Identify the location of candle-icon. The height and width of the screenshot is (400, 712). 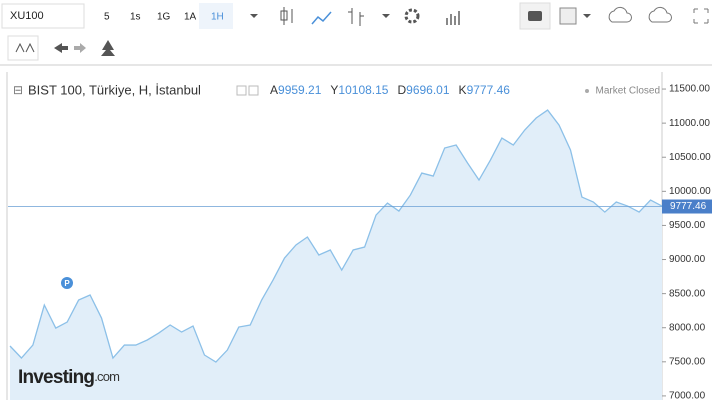
(286, 16).